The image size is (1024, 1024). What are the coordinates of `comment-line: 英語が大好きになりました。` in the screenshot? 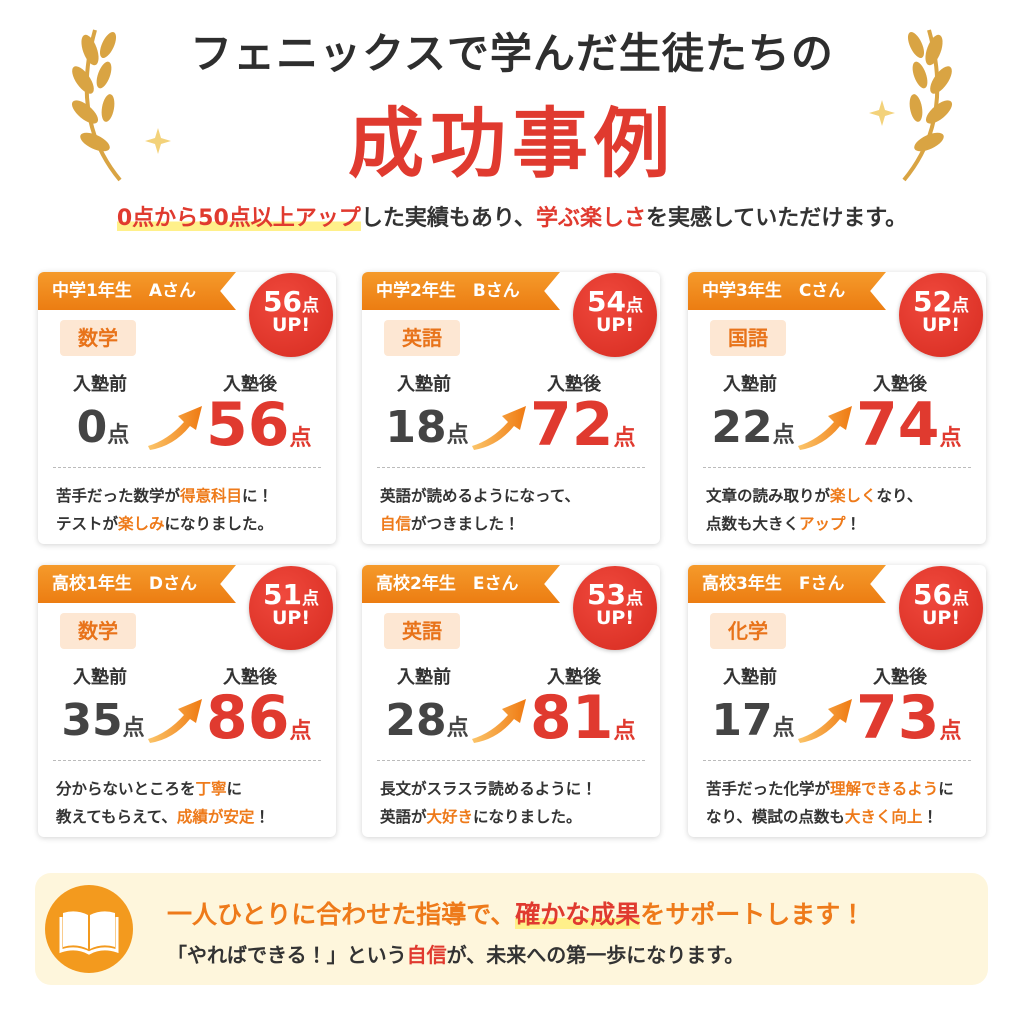 It's located at (481, 816).